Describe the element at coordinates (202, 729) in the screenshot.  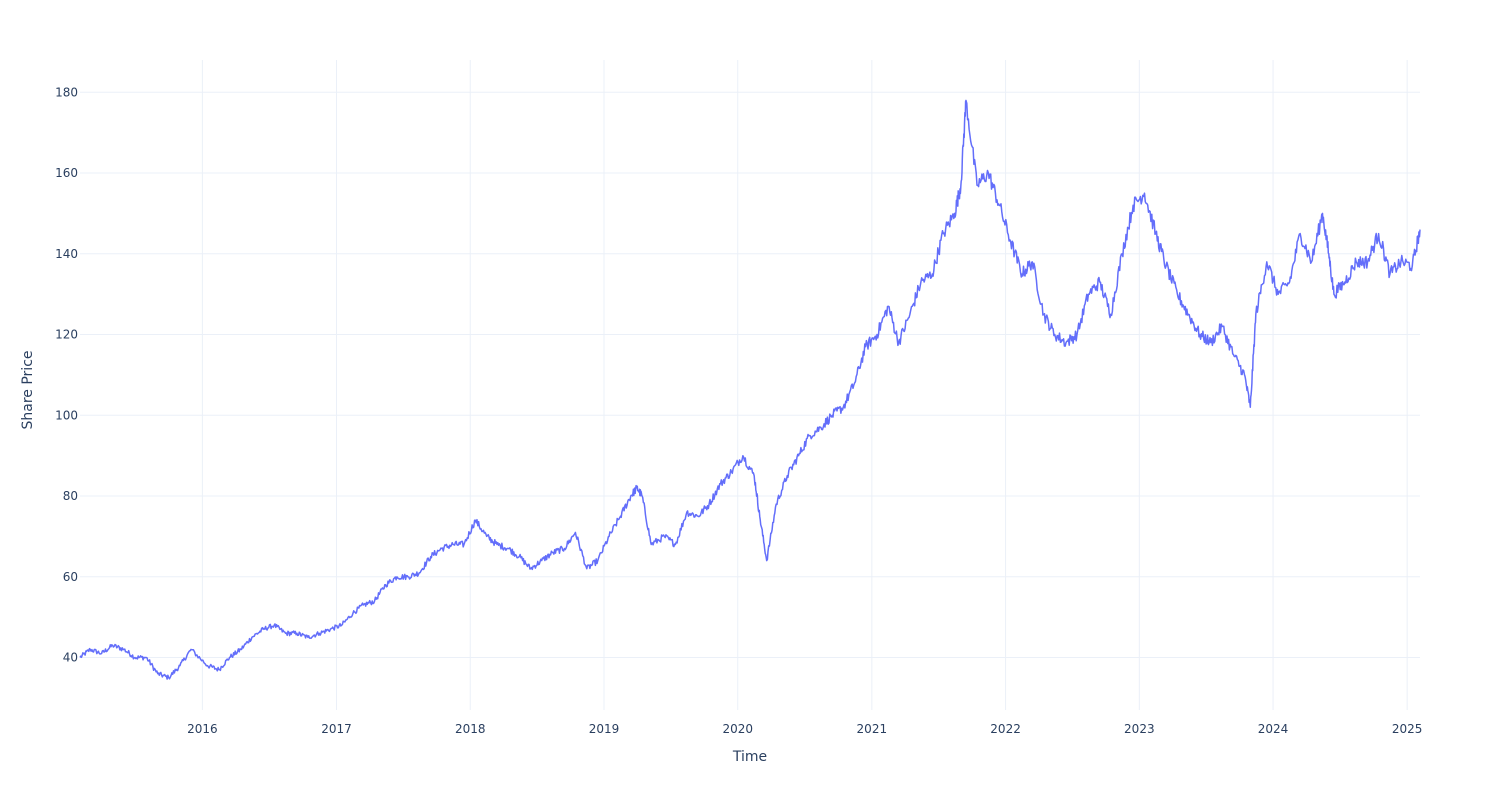
I see `x-tick-label: 2016` at that location.